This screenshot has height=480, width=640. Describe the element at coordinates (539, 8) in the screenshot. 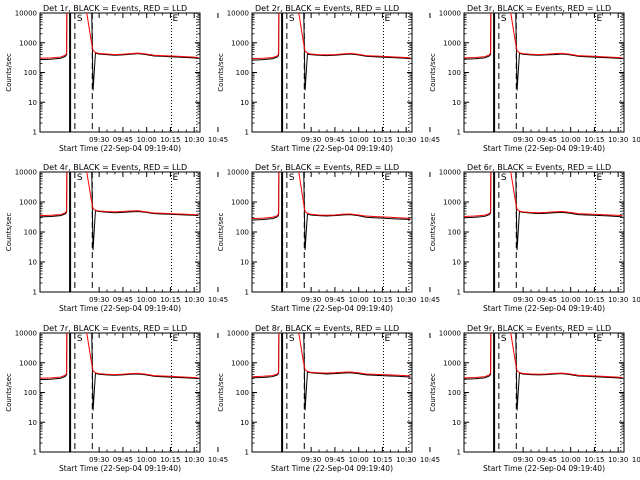

I see `plot-title: Det 3r, BLACK = Events, RED = LLD` at that location.